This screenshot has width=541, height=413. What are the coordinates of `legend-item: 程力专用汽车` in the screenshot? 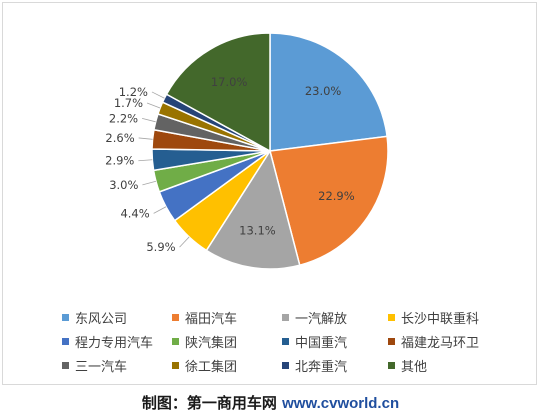 It's located at (117, 341).